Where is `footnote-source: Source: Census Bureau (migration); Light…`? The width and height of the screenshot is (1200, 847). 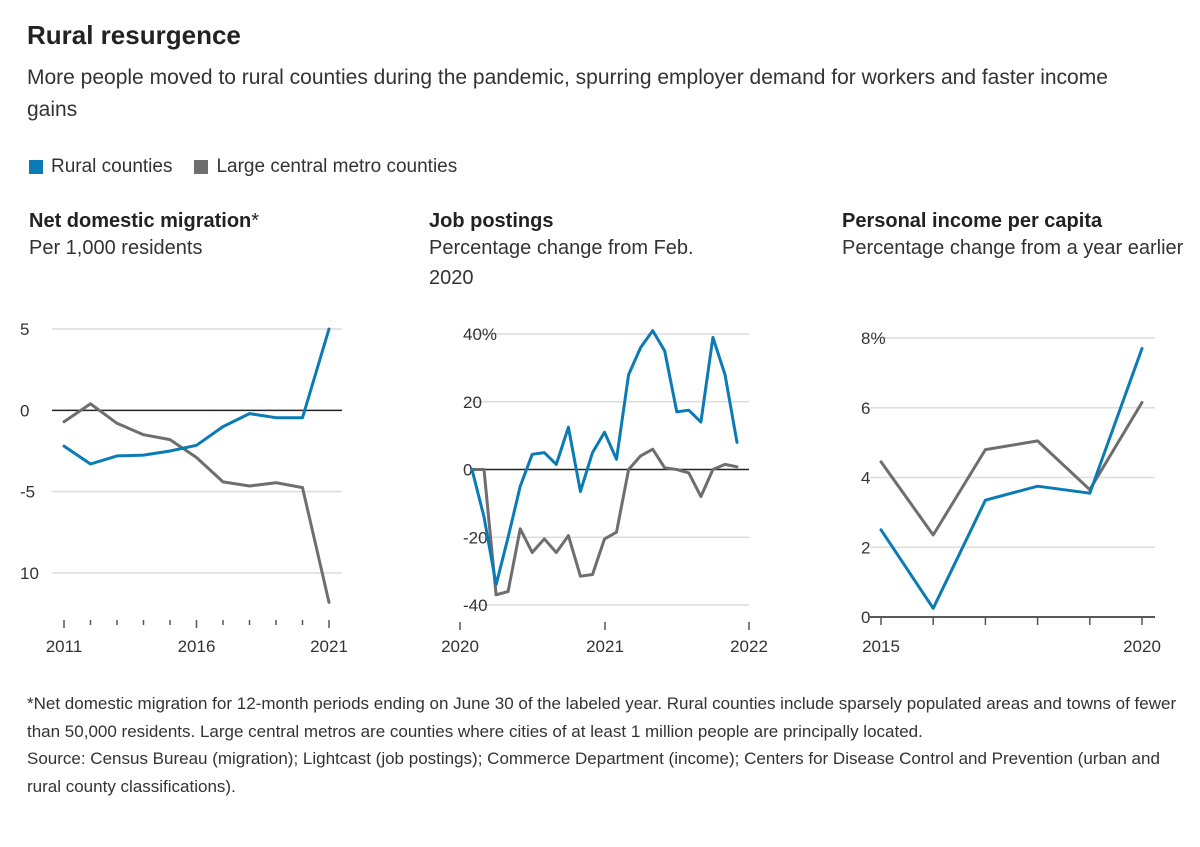
footnote-source: Source: Census Bureau (migration); Light… is located at coordinates (593, 772).